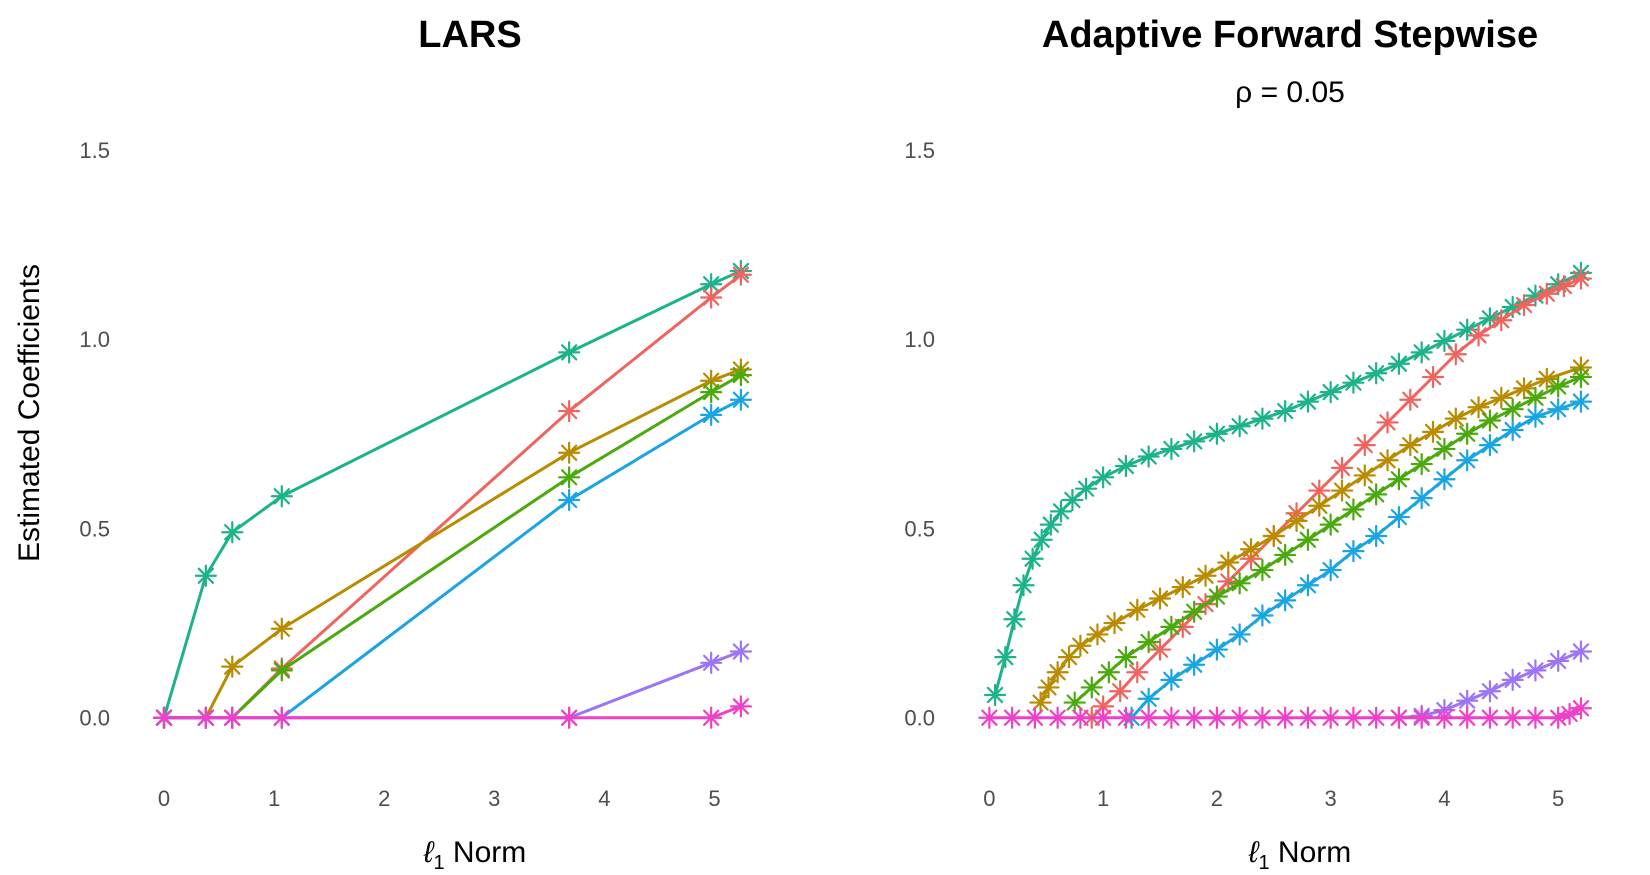 This screenshot has height=875, width=1650. I want to click on afs-xlabel-sub: 1, so click(1264, 863).